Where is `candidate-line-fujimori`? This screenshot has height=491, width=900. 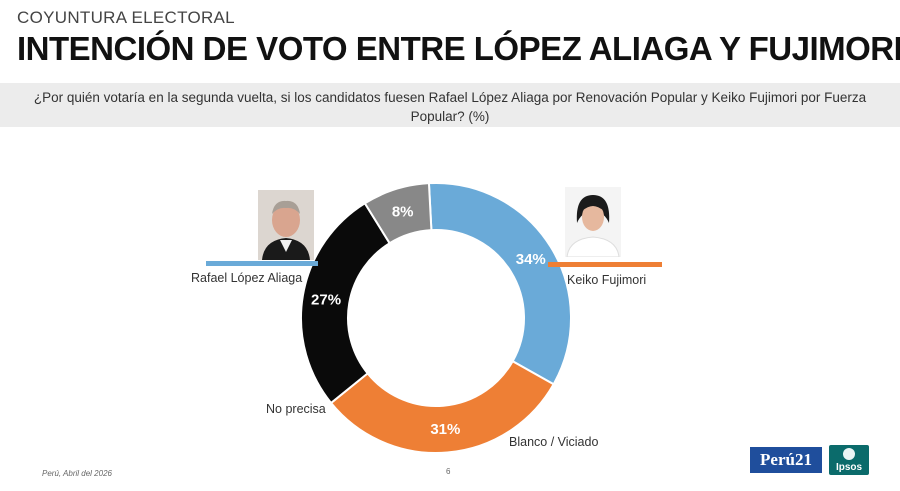 candidate-line-fujimori is located at coordinates (605, 264).